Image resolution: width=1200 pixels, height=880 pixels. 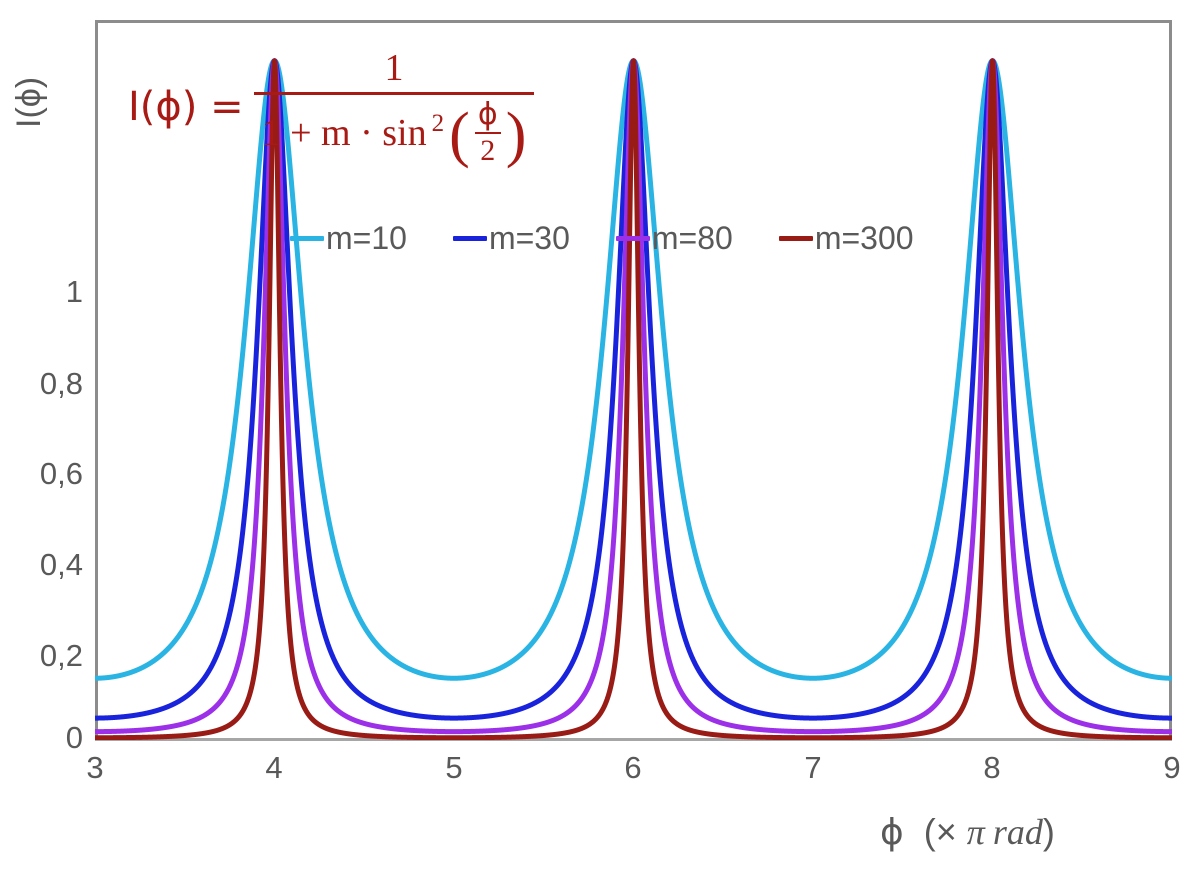 I want to click on y-tick-label: 0,8, so click(x=61, y=383).